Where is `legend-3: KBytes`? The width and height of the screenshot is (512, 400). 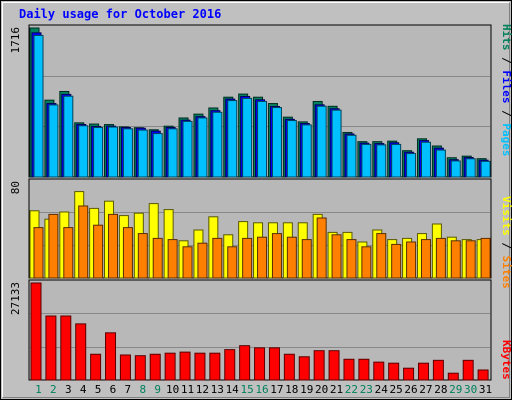 legend-3: KBytes is located at coordinates (506, 360).